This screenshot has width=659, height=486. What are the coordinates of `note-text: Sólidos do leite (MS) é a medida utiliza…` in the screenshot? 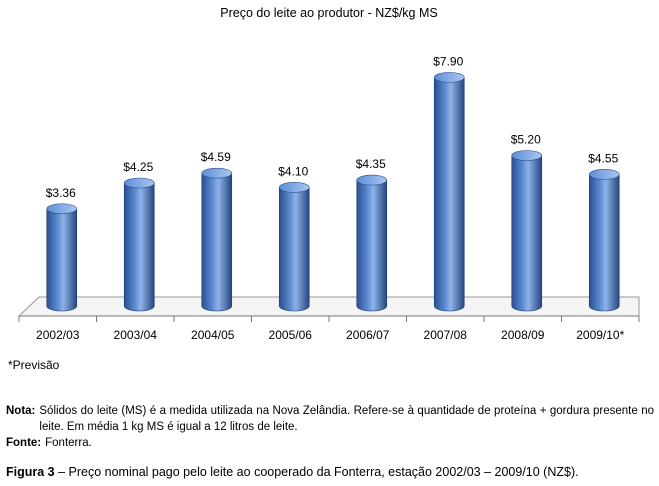 It's located at (346, 419).